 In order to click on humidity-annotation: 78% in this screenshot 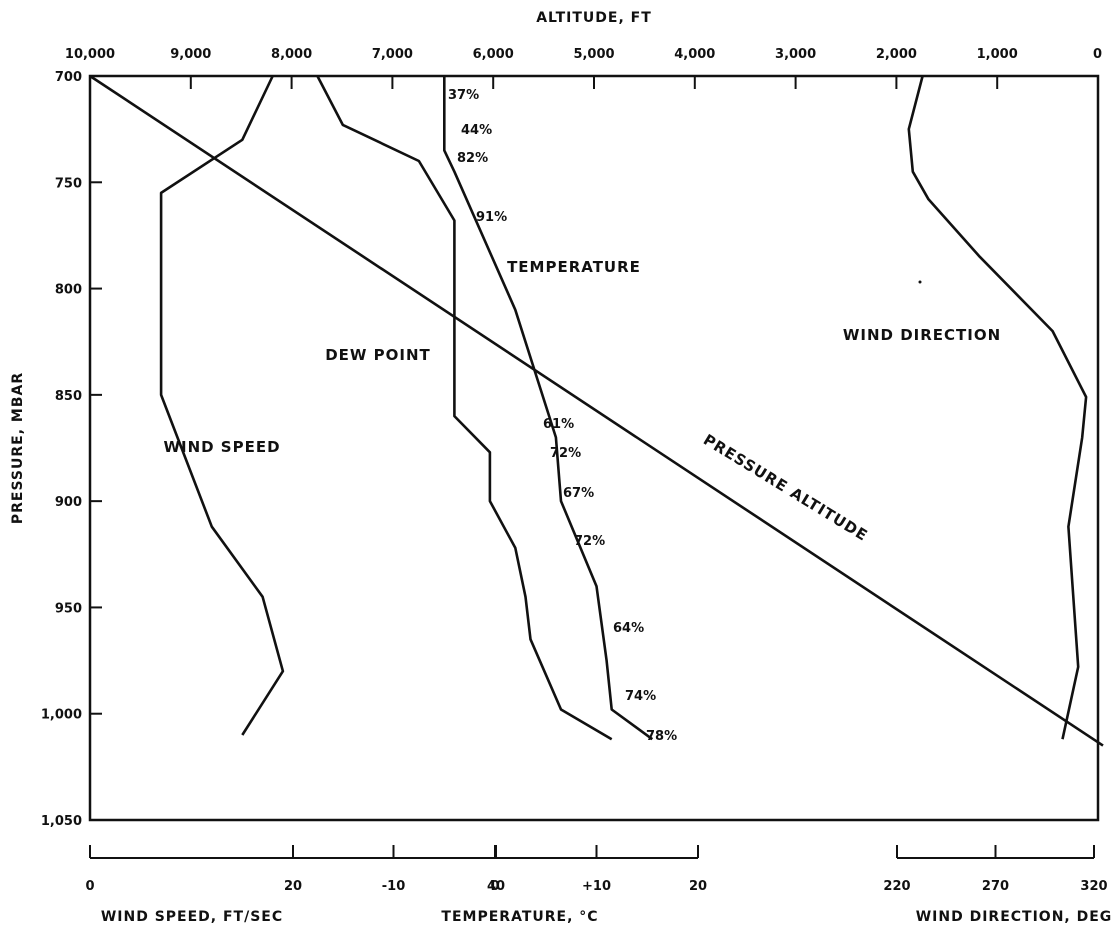, I will do `click(661, 736)`.